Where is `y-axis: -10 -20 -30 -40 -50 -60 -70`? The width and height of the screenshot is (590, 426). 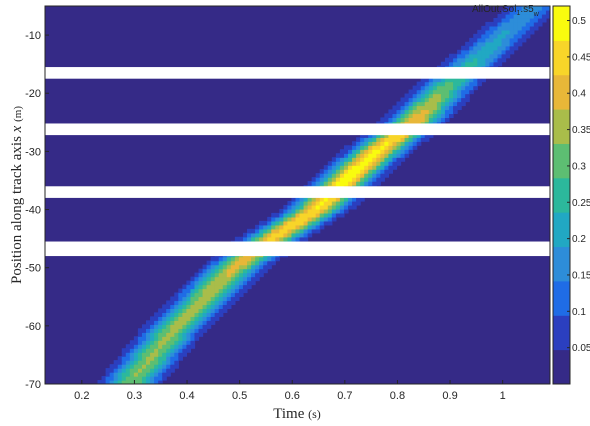 y-axis: -10 -20 -30 -40 -50 -60 -70 is located at coordinates (37, 210).